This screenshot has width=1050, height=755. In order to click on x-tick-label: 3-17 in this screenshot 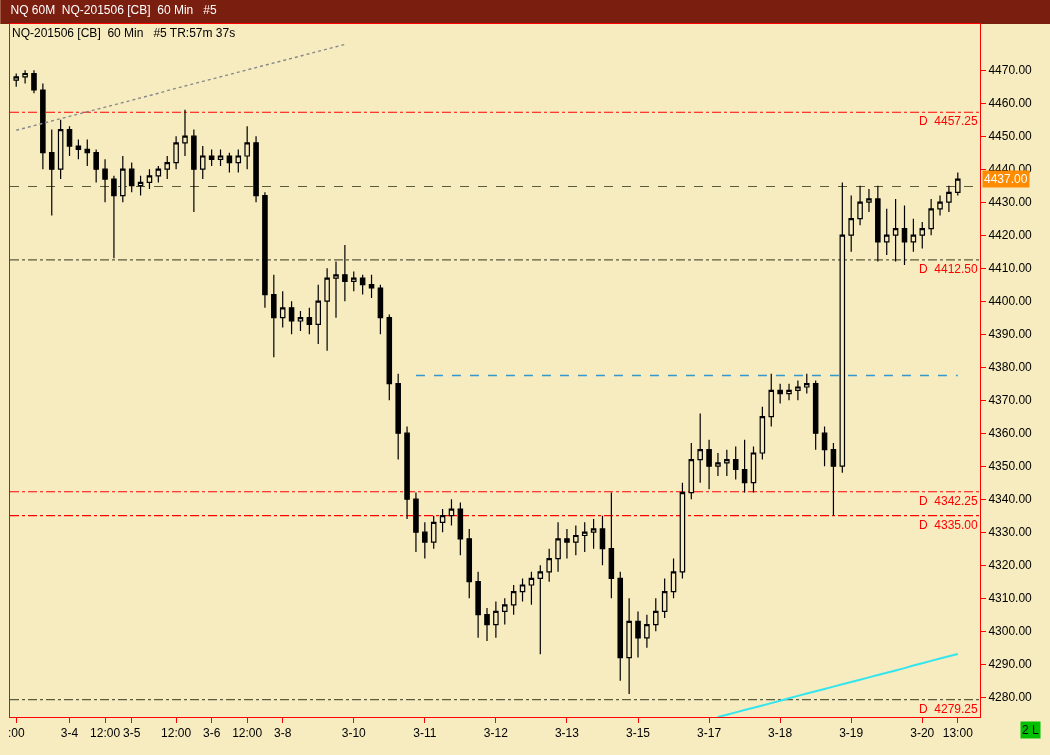, I will do `click(709, 733)`.